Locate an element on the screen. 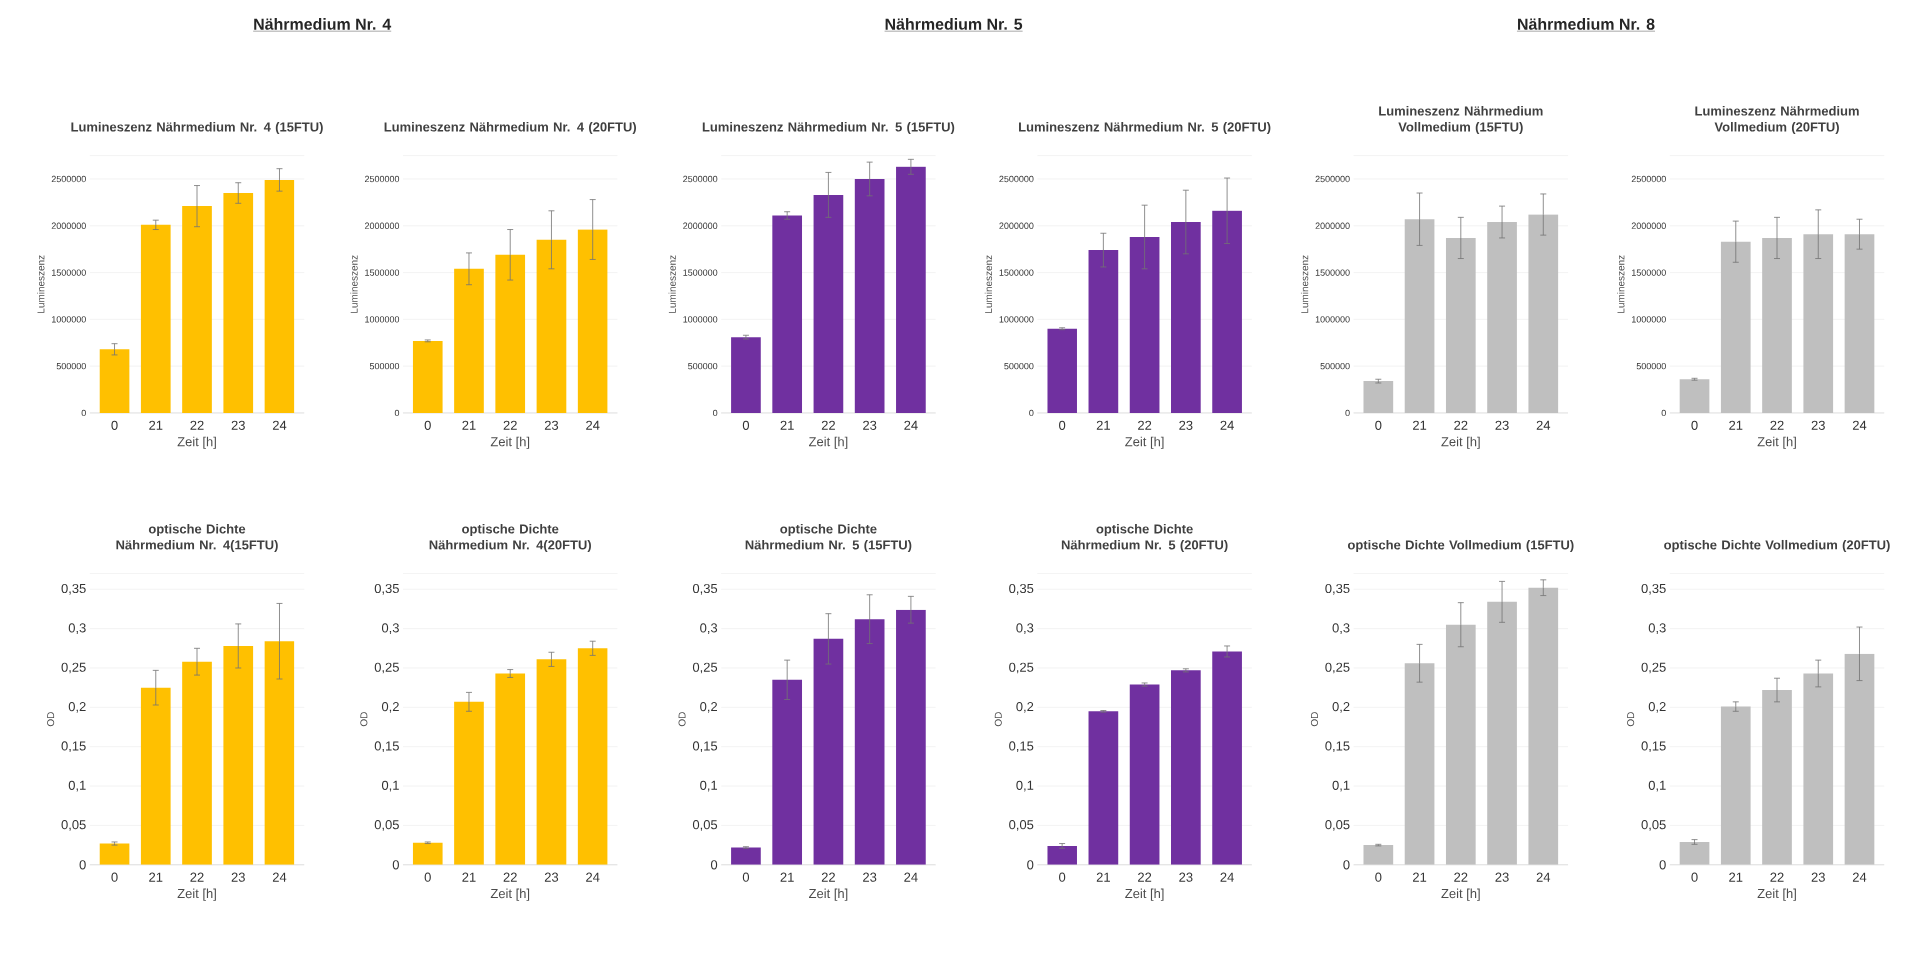 The image size is (1910, 963). chart-title: optische Dichte Nährmedium Nr. 5 (20FTU) is located at coordinates (1144, 538).